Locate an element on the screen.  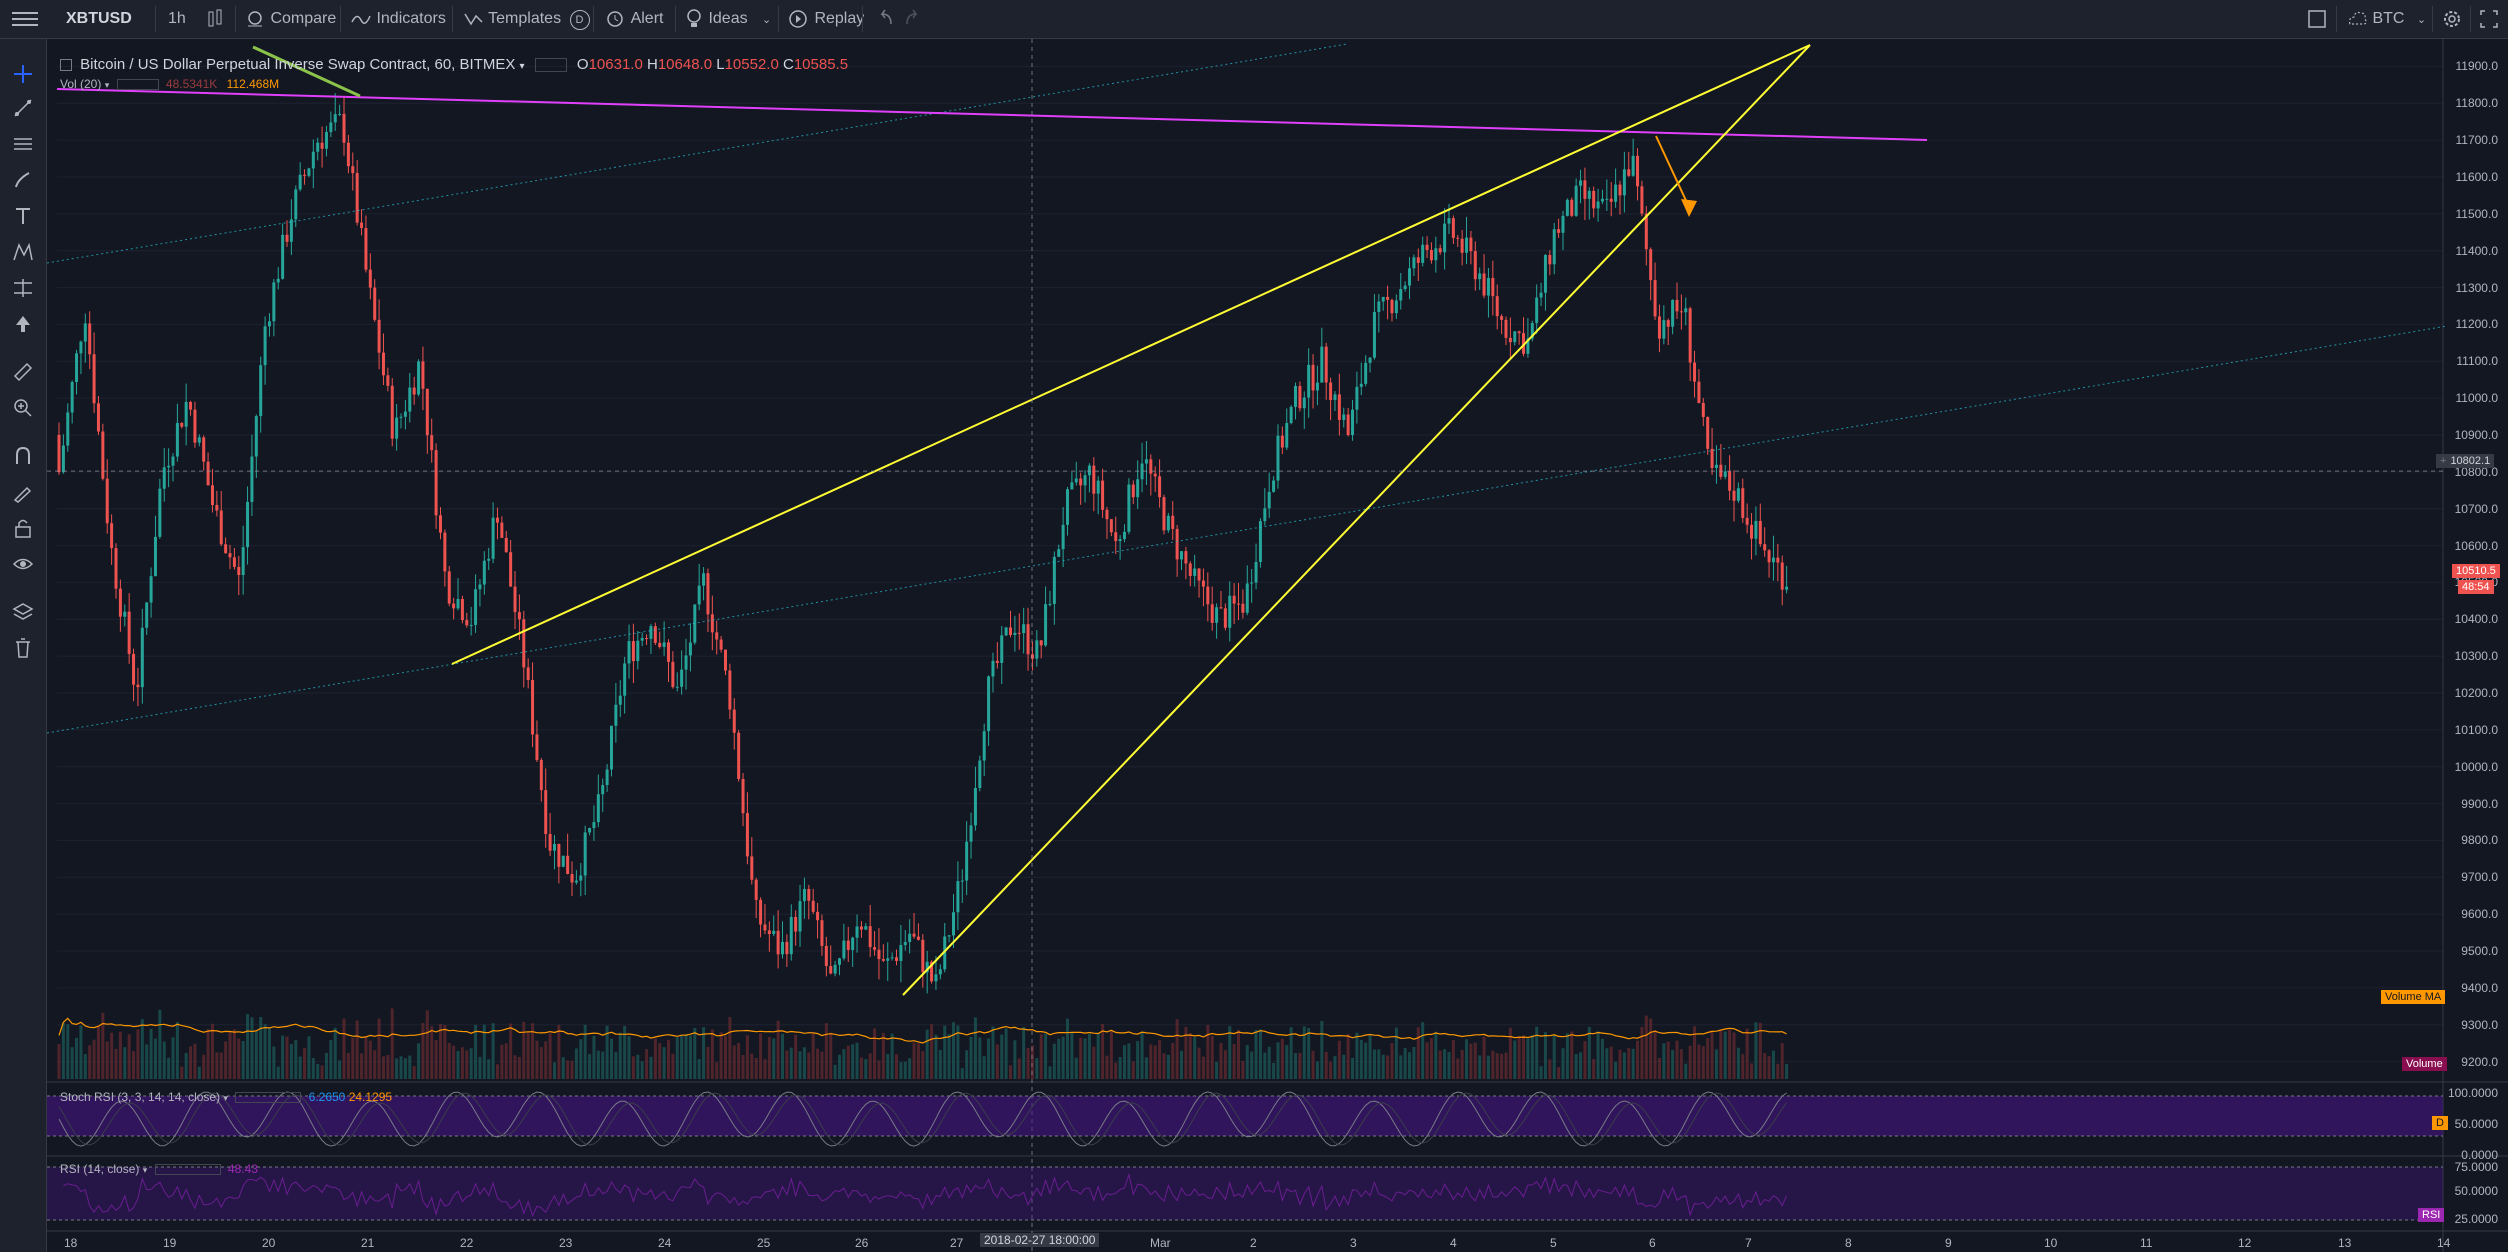
compare-button: Compare is located at coordinates (290, 19).